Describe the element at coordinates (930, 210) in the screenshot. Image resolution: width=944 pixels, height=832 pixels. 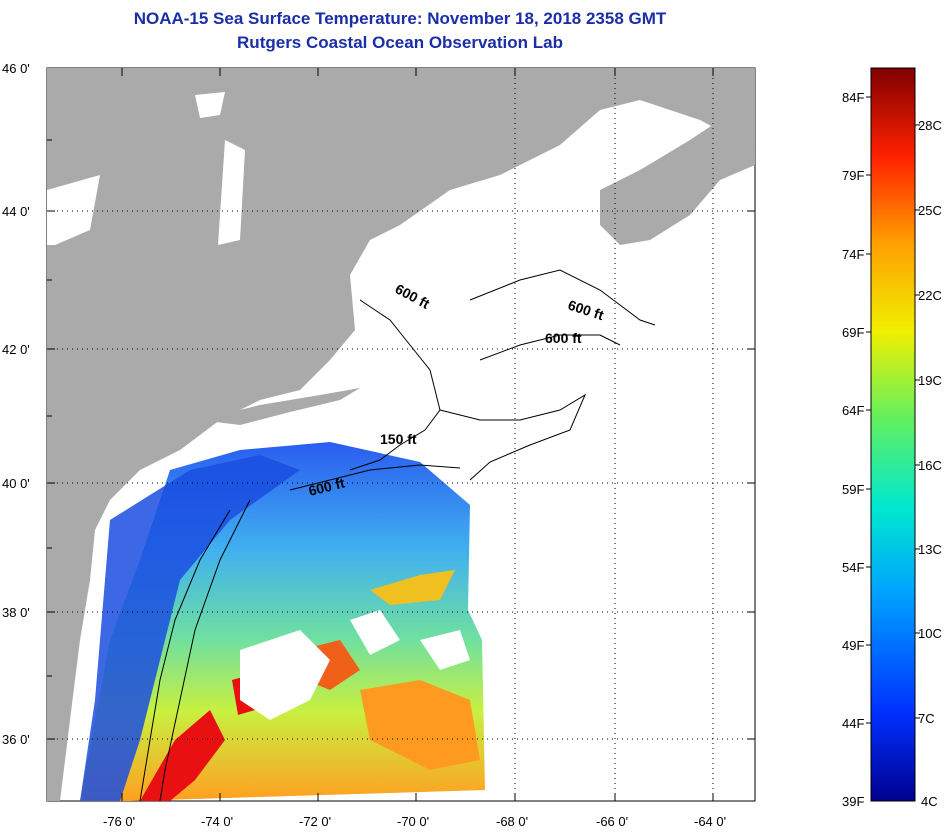
I see `colorbar-c-label: 25C` at that location.